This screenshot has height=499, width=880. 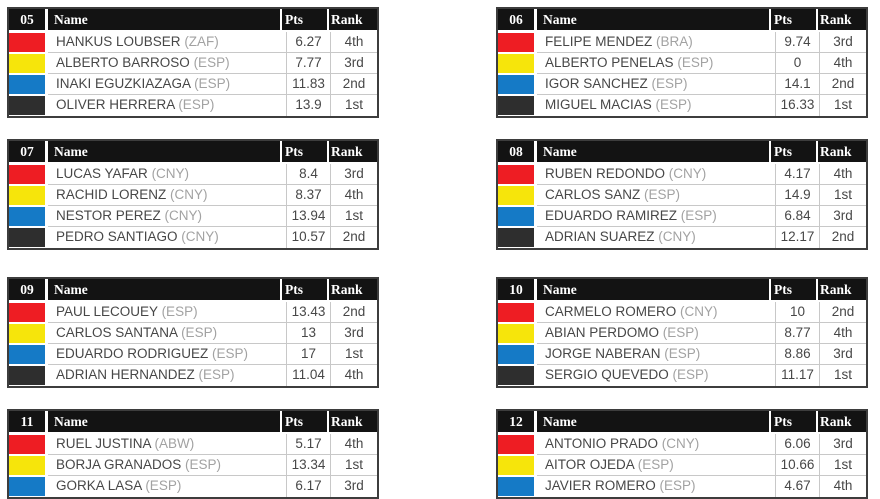 I want to click on rider-name-cell: JORGE NABERAN (ESP), so click(x=656, y=354).